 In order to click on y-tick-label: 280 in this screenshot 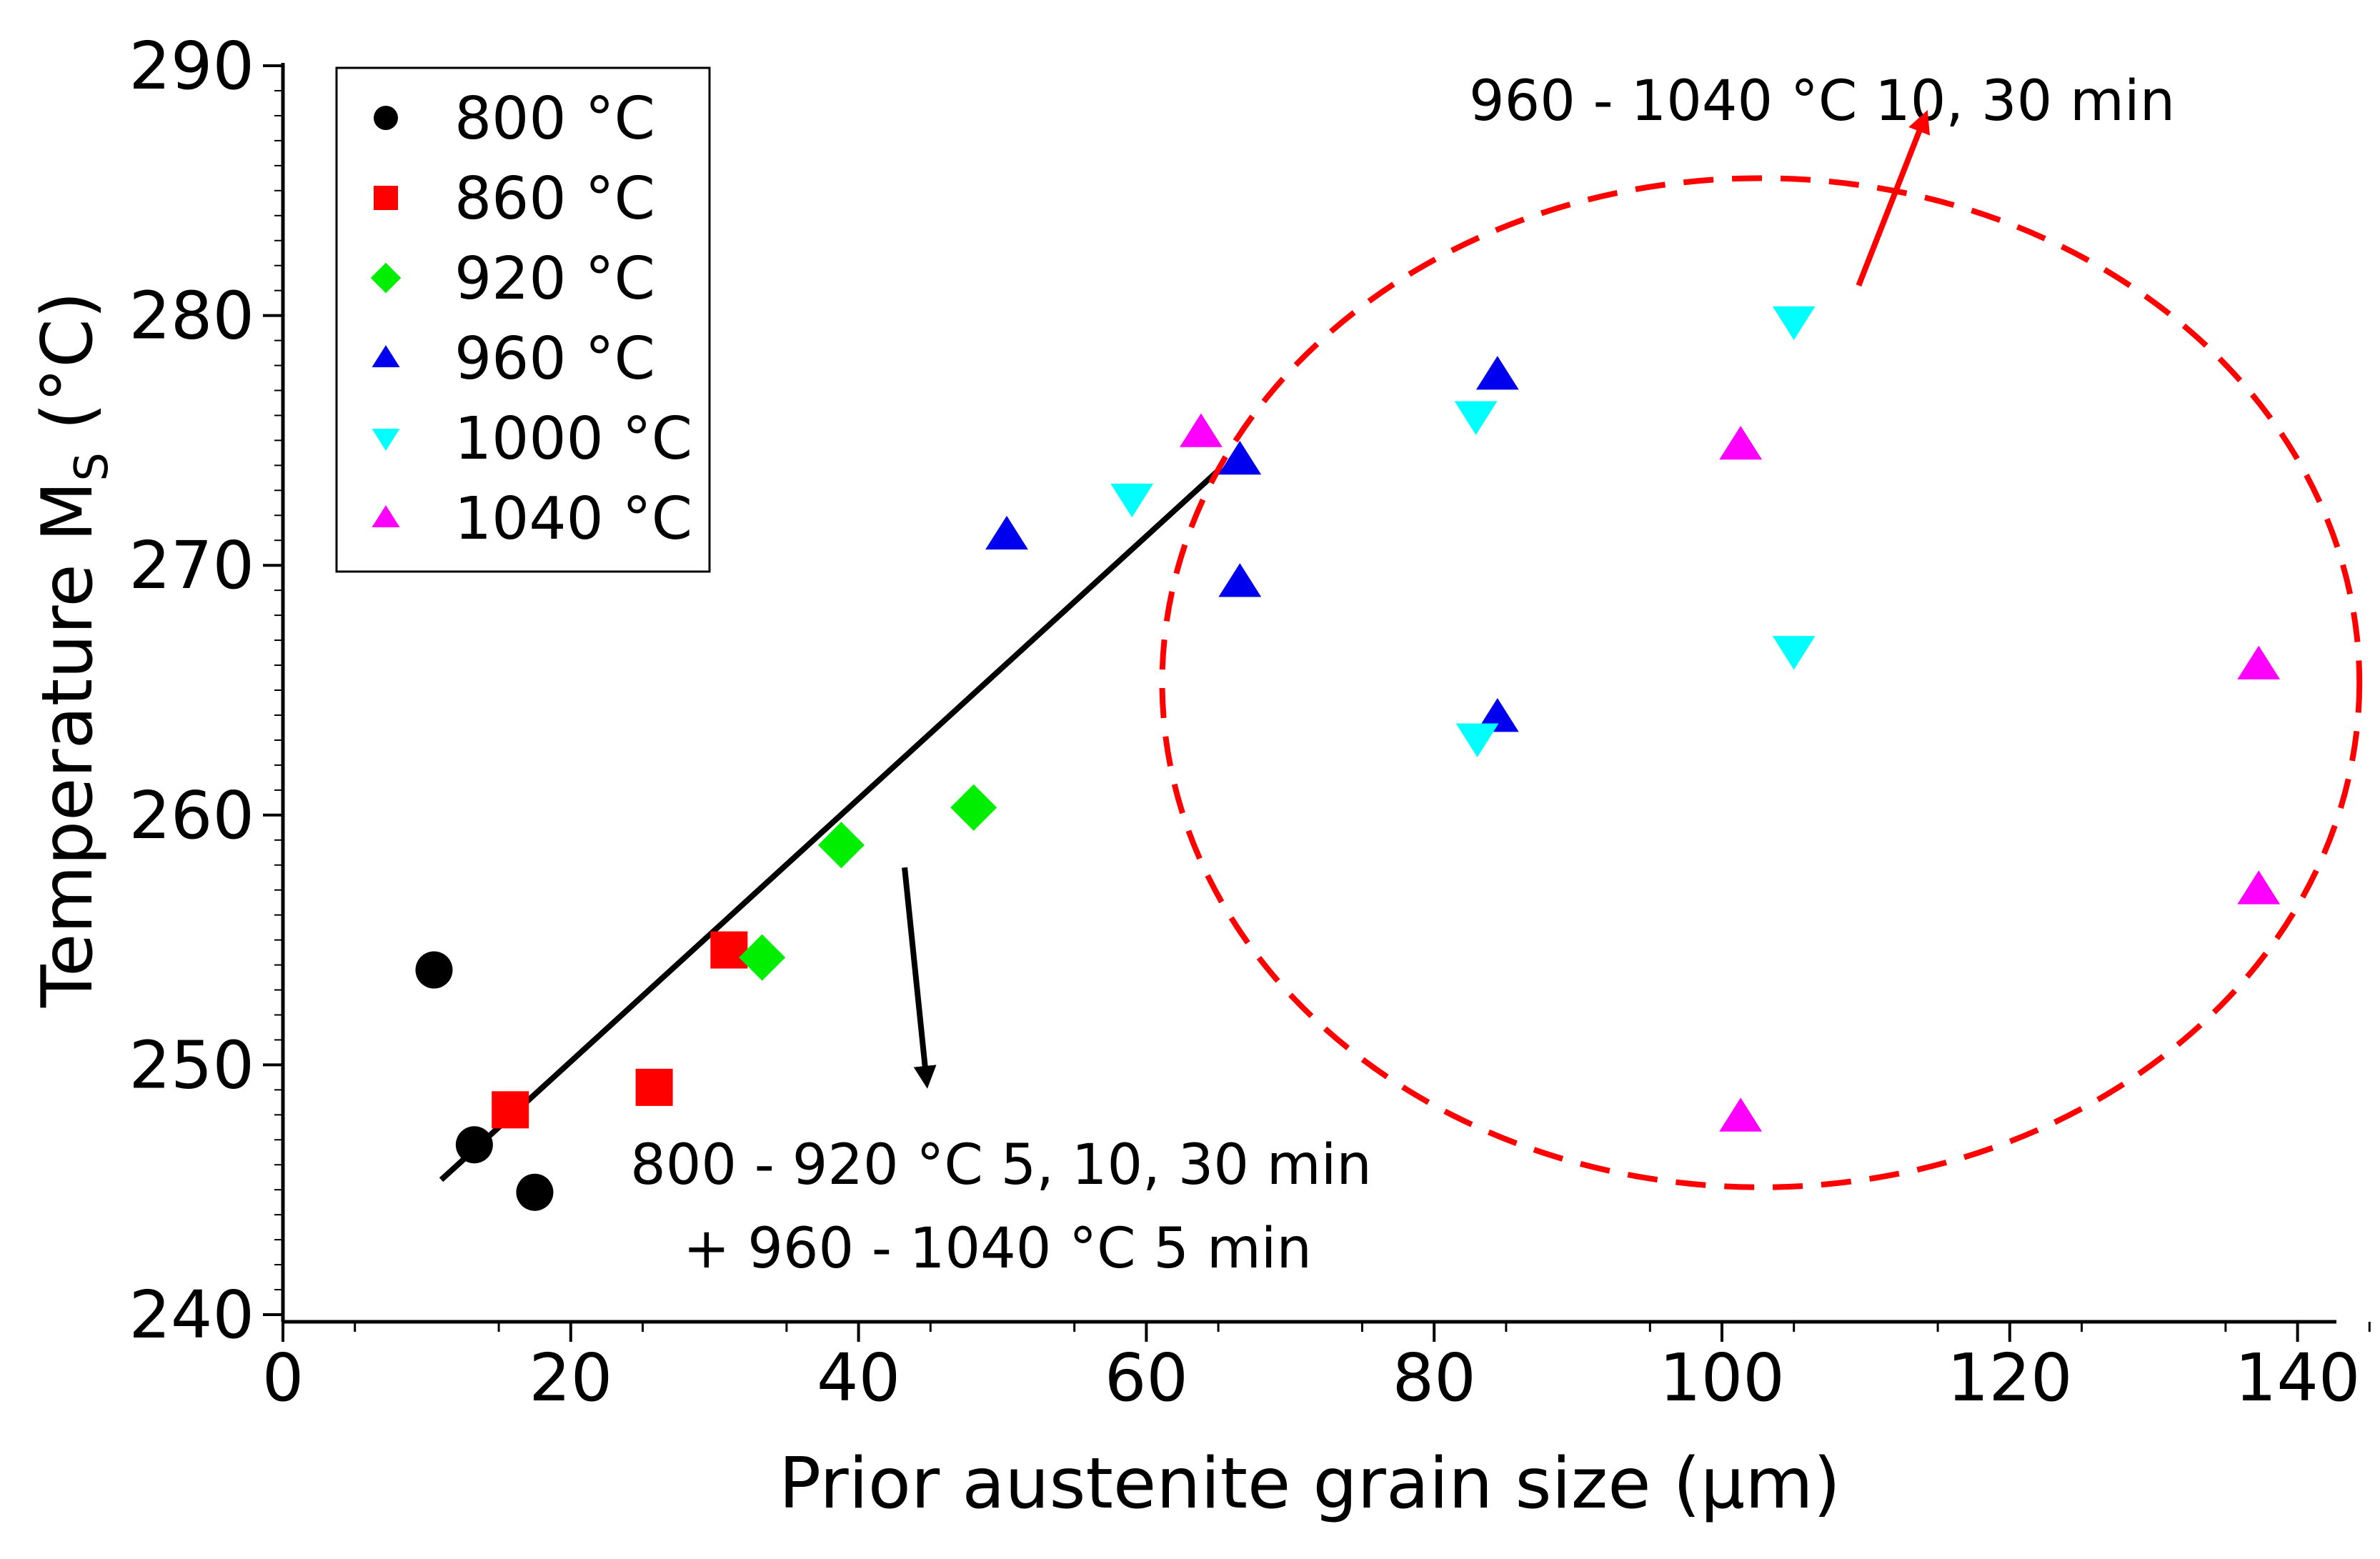, I will do `click(191, 316)`.